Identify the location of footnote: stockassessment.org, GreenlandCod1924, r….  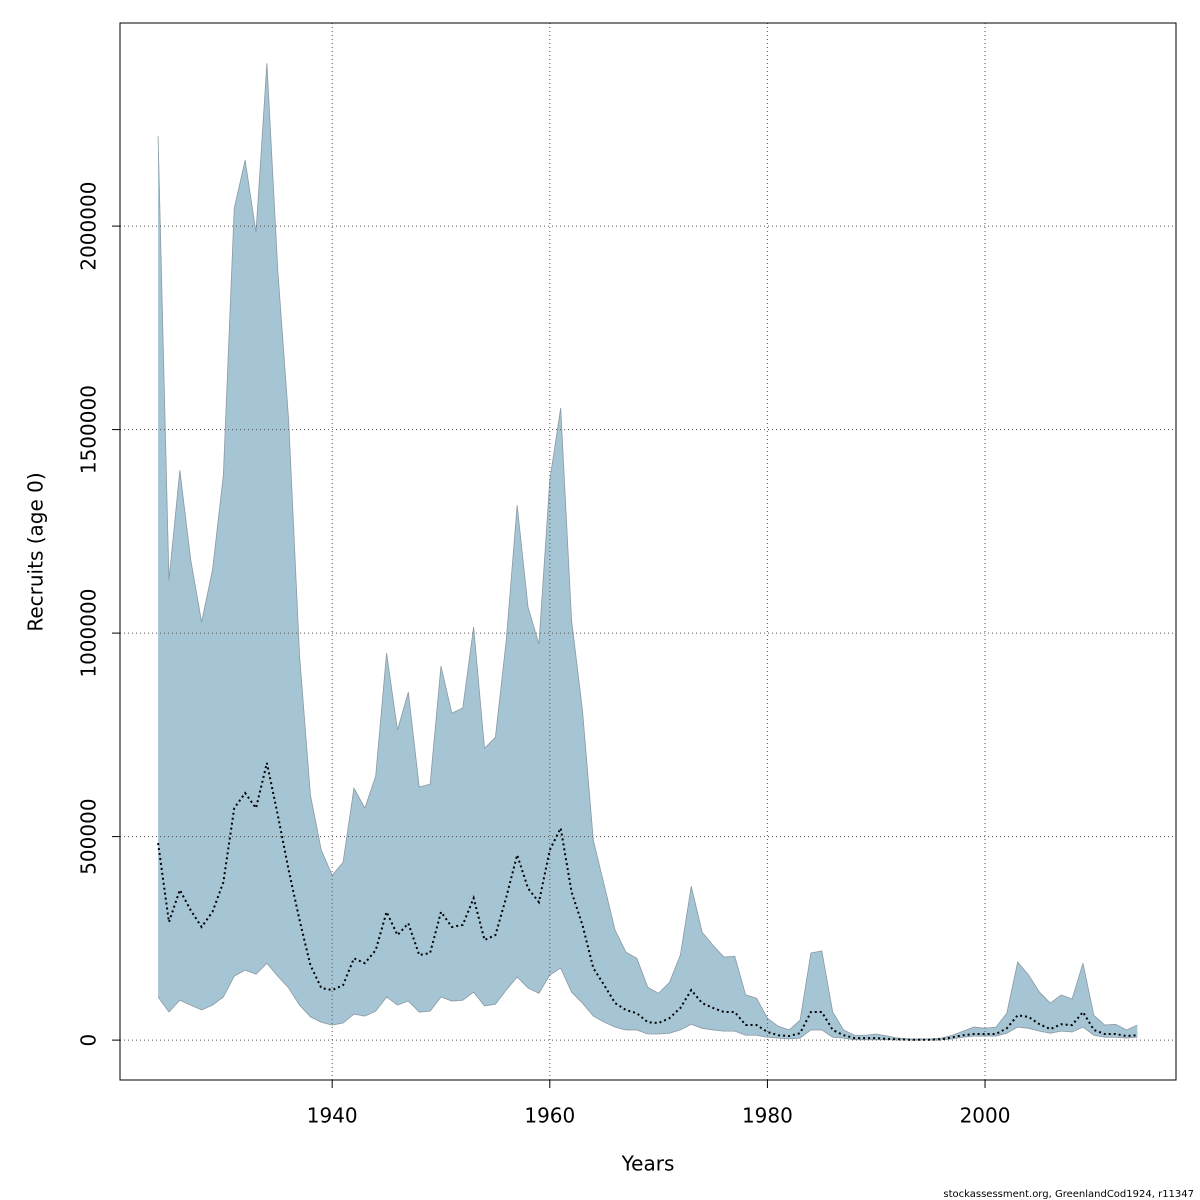
(1068, 1194).